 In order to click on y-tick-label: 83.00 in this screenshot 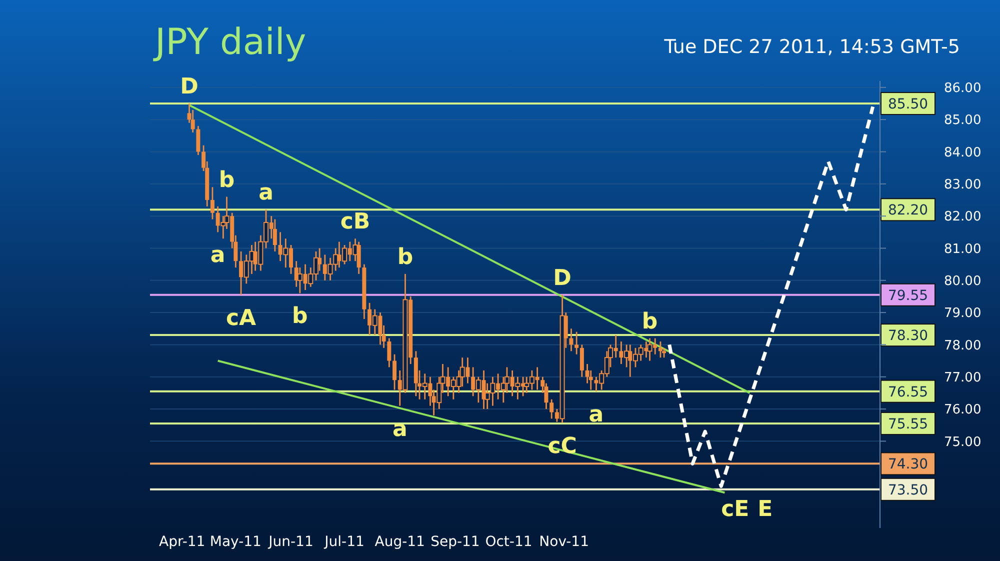, I will do `click(963, 185)`.